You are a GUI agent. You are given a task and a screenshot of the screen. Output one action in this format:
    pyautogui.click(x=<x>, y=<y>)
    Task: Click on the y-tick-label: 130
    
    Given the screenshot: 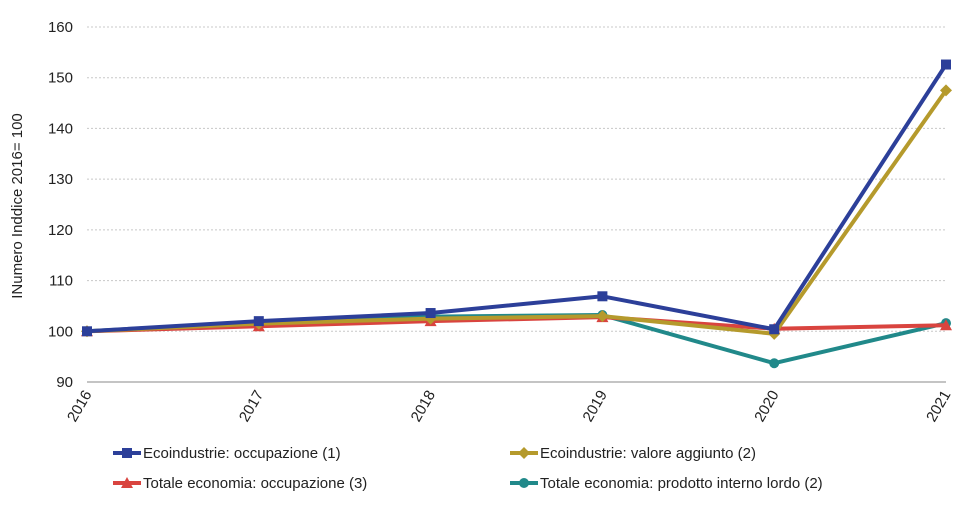 What is the action you would take?
    pyautogui.click(x=60, y=179)
    